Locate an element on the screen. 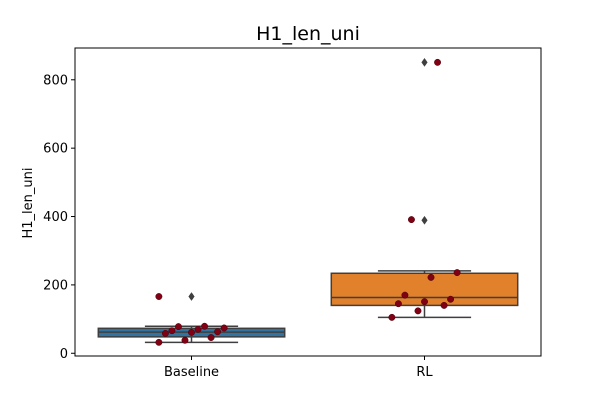  y-axis-label: H1_len_uni is located at coordinates (28, 203).